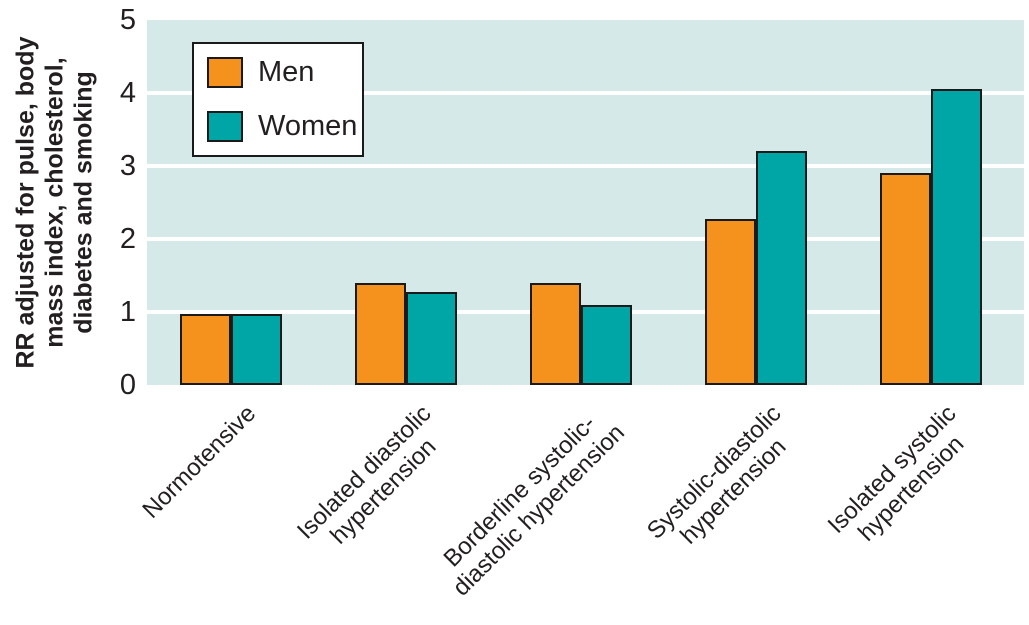 This screenshot has height=625, width=1029. What do you see at coordinates (895, 473) in the screenshot?
I see `x-category-label-4: Isolated systolic hypertension` at bounding box center [895, 473].